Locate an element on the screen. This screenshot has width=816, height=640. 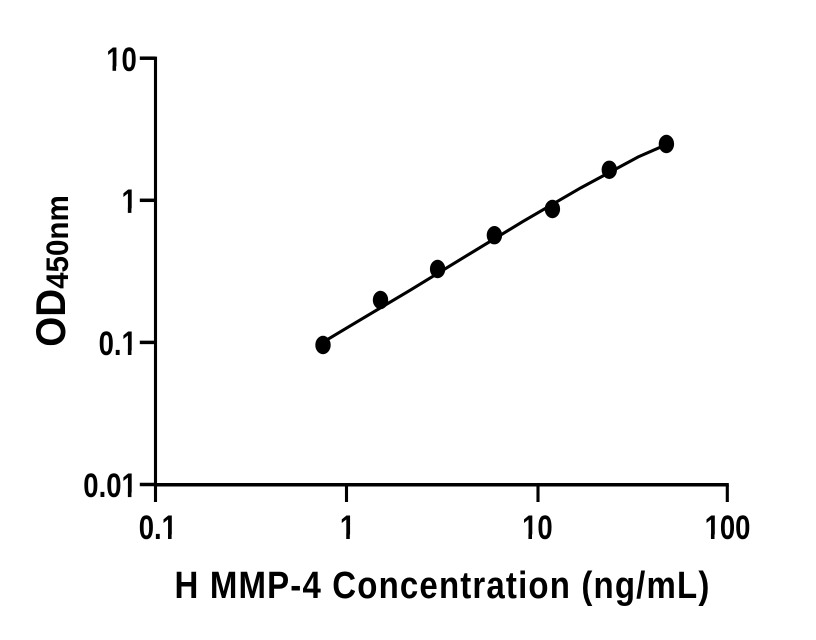
svg-text: 100 is located at coordinates (728, 527).